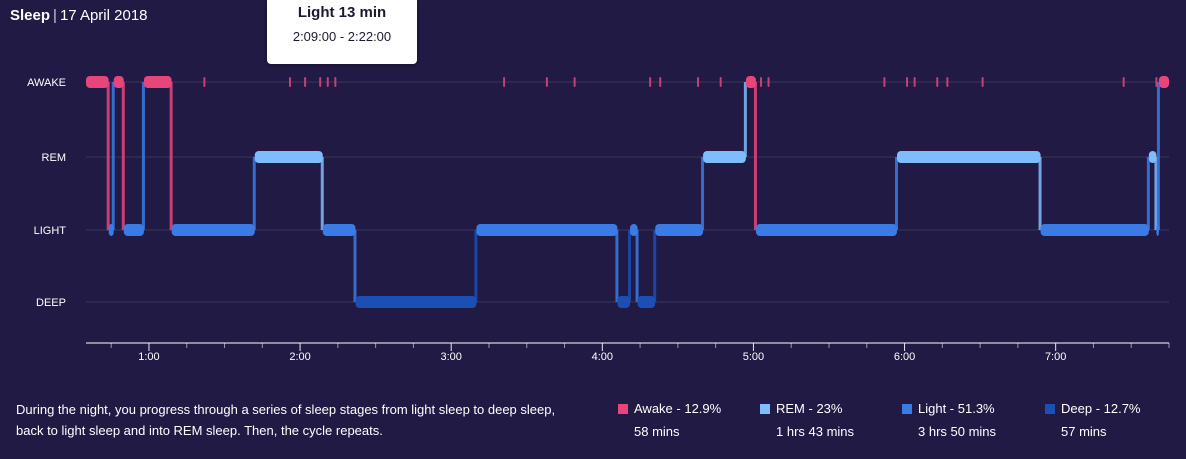 The image size is (1186, 459). Describe the element at coordinates (904, 357) in the screenshot. I see `time-tick-label: 6:00` at that location.